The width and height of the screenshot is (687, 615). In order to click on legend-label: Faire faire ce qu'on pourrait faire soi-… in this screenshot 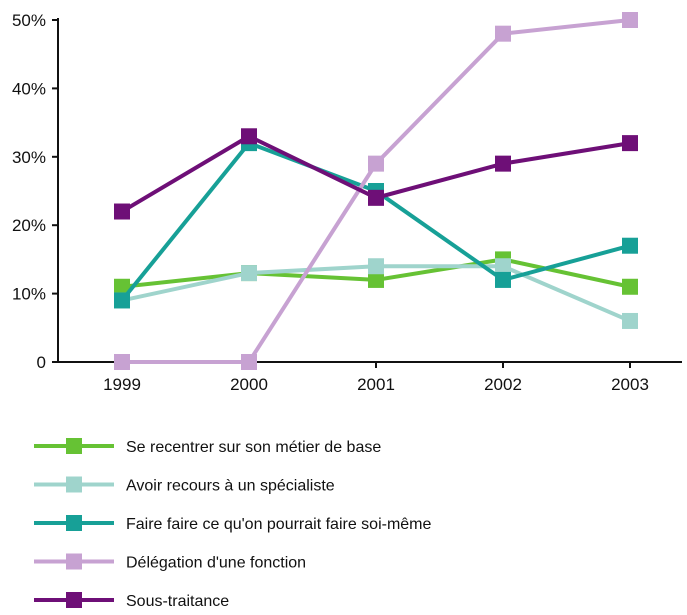, I will do `click(279, 524)`.